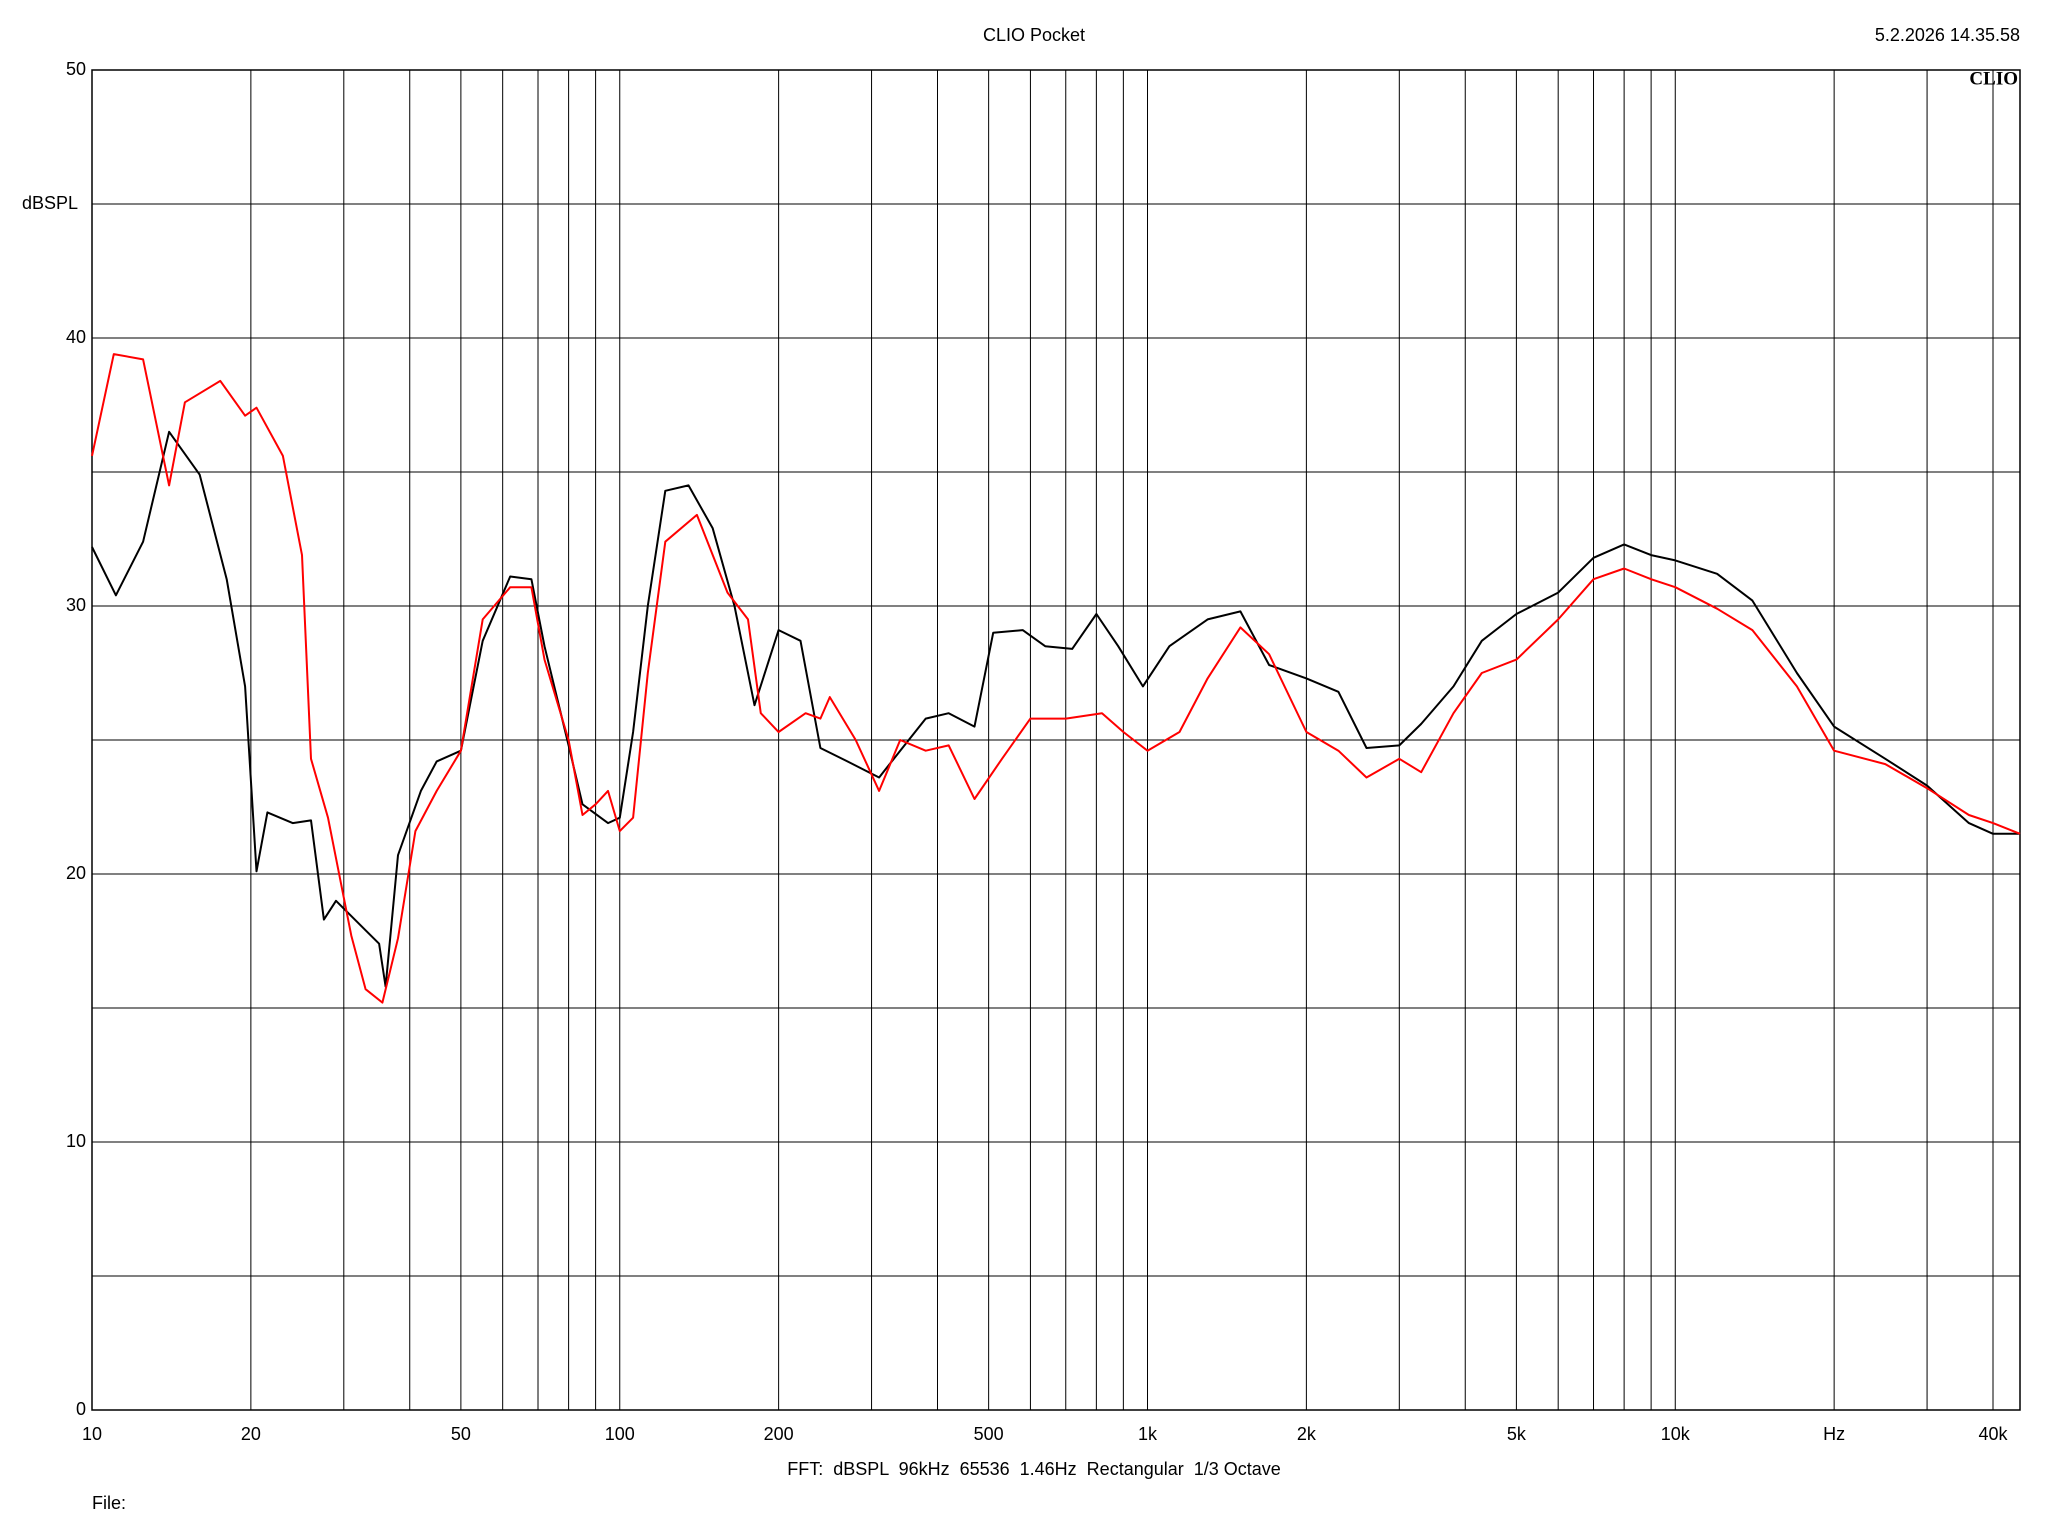  What do you see at coordinates (1676, 1434) in the screenshot?
I see `x-tick-label: 10k` at bounding box center [1676, 1434].